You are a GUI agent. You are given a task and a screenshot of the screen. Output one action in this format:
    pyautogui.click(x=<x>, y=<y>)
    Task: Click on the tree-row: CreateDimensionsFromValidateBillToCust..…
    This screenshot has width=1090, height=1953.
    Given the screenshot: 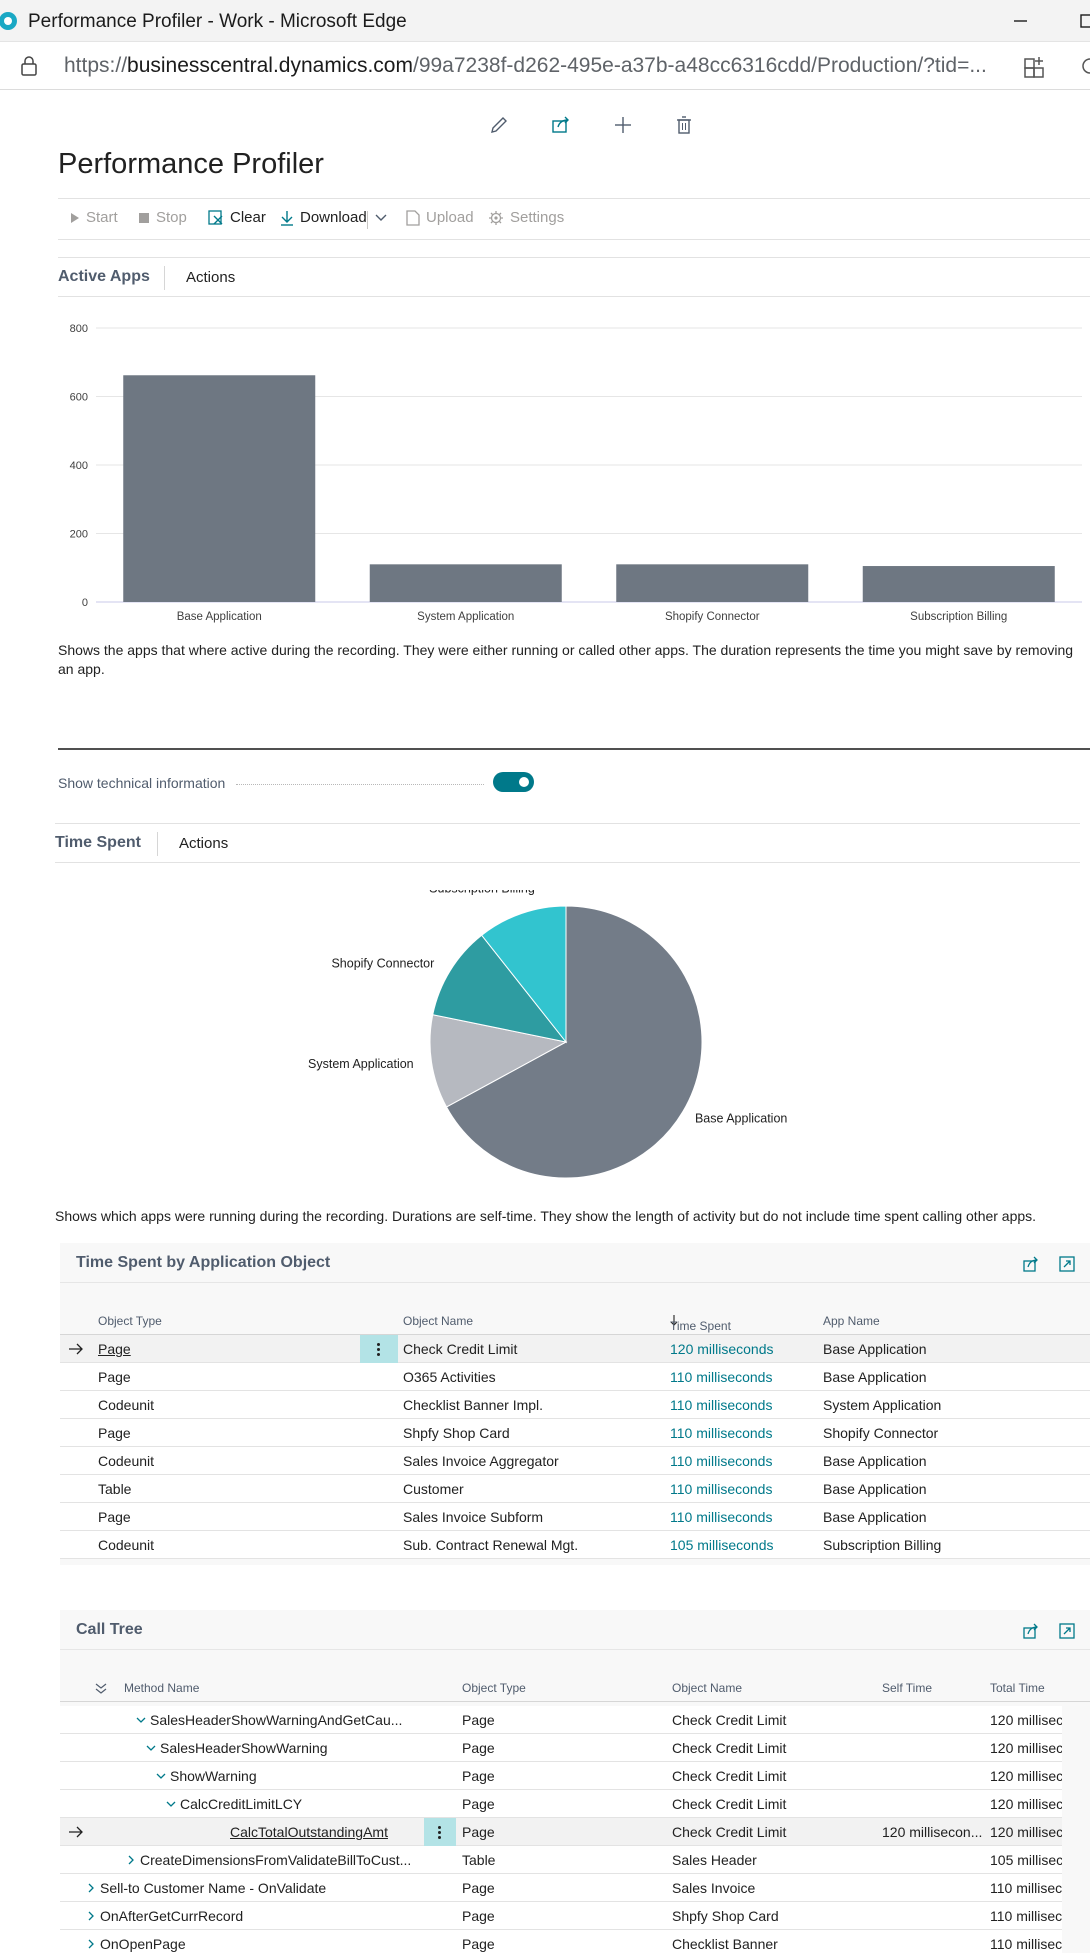 What is the action you would take?
    pyautogui.click(x=561, y=1860)
    